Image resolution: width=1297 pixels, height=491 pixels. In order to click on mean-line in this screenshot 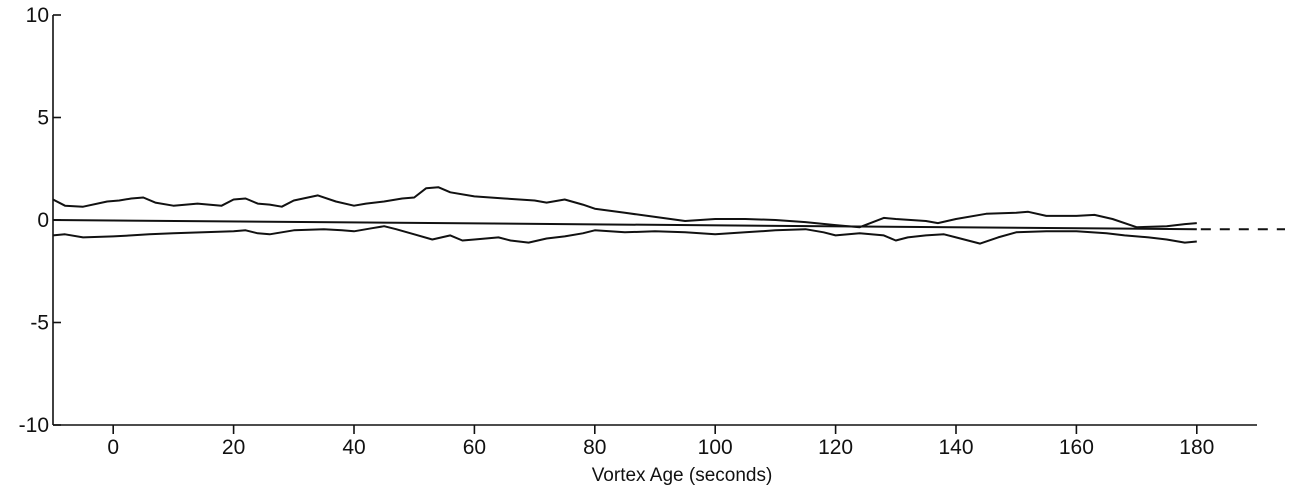, I will do `click(624, 225)`.